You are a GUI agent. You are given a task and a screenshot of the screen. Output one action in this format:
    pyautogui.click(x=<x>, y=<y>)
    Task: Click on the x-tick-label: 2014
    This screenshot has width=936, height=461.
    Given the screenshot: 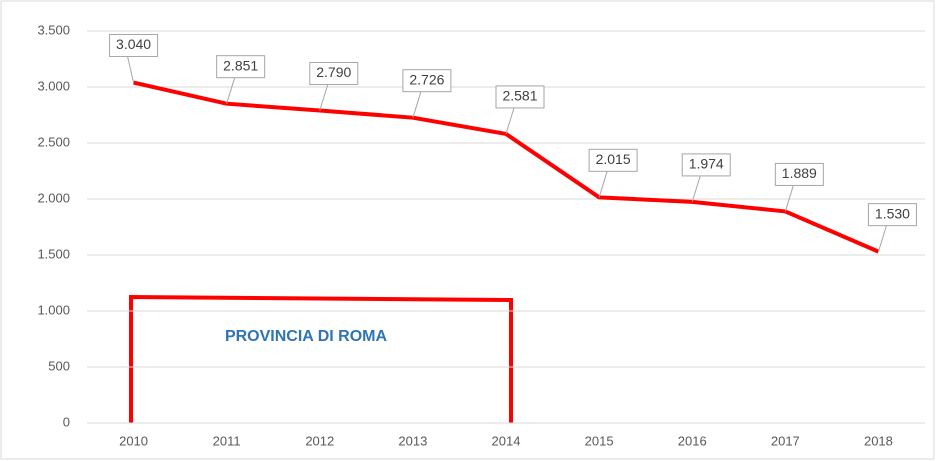 What is the action you would take?
    pyautogui.click(x=506, y=440)
    